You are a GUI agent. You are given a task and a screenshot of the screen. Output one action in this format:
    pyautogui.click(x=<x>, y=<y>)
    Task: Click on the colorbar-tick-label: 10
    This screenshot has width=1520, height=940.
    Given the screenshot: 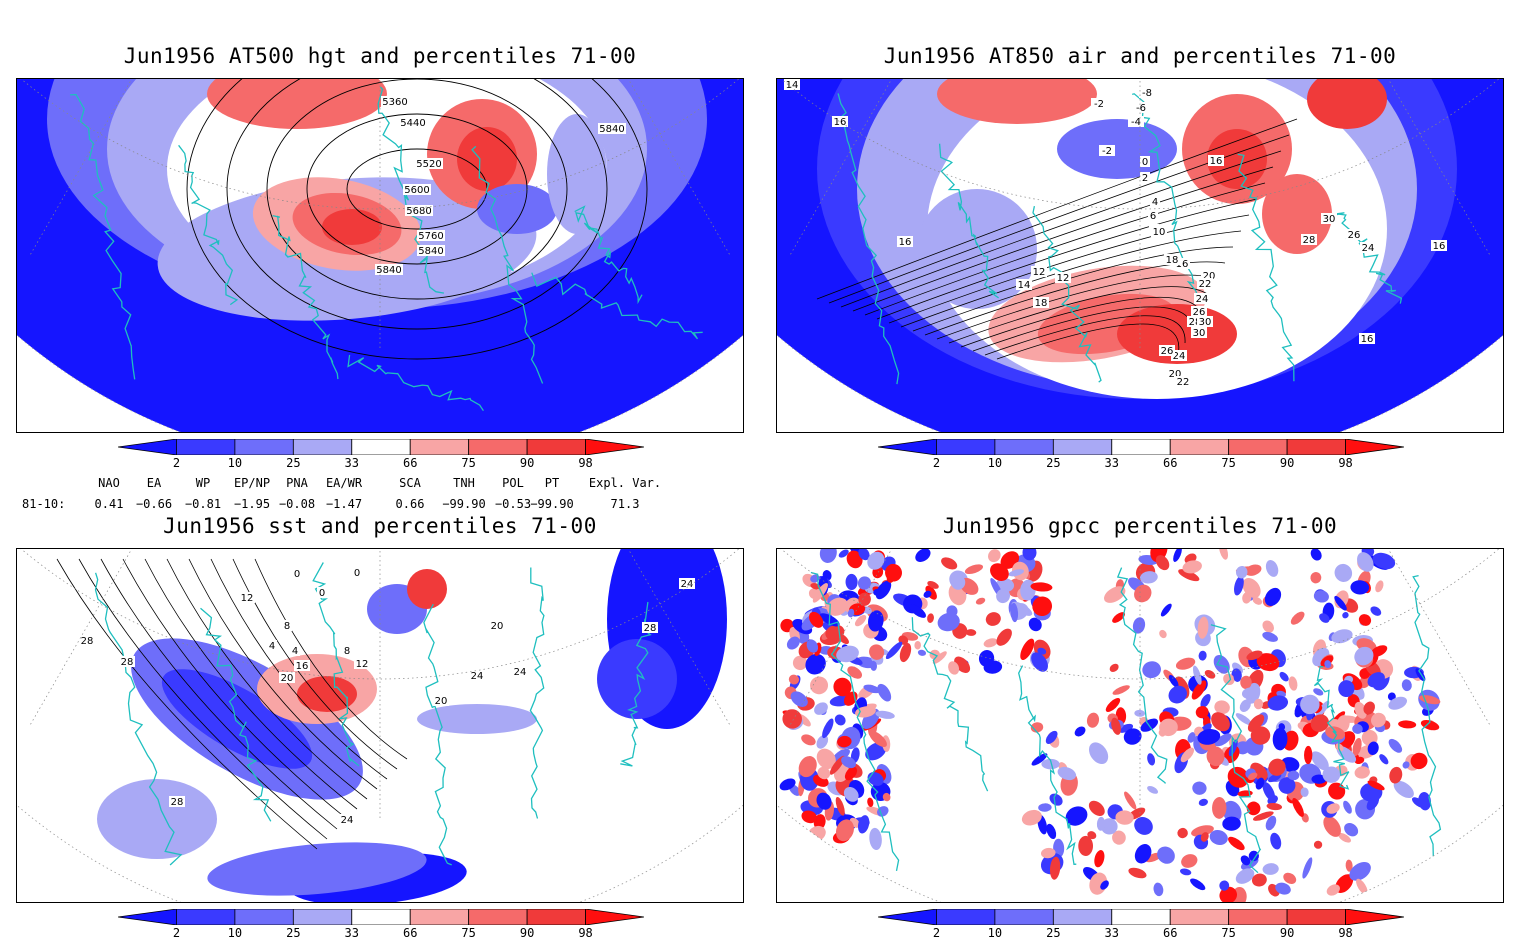 What is the action you would take?
    pyautogui.click(x=235, y=933)
    